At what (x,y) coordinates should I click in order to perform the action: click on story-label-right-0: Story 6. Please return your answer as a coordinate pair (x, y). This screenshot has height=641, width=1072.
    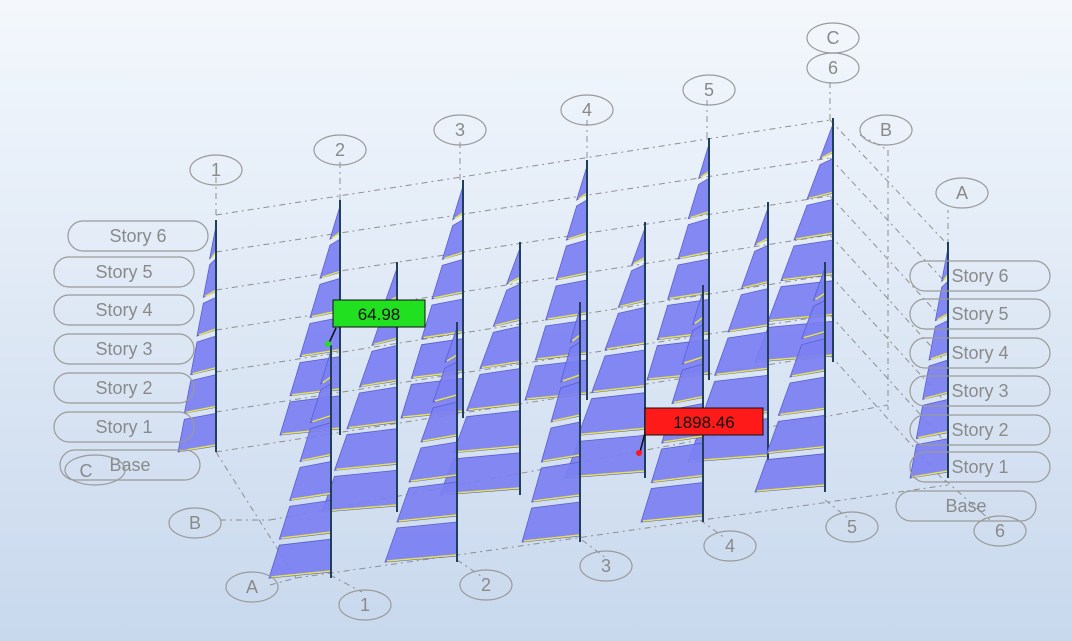
    Looking at the image, I should click on (980, 276).